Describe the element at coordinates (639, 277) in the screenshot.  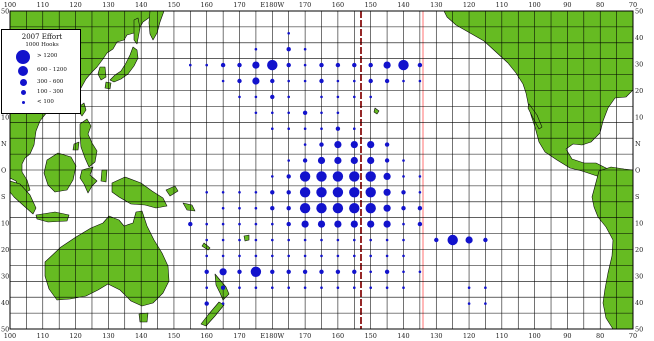
I see `right-latitude-label: 30` at that location.